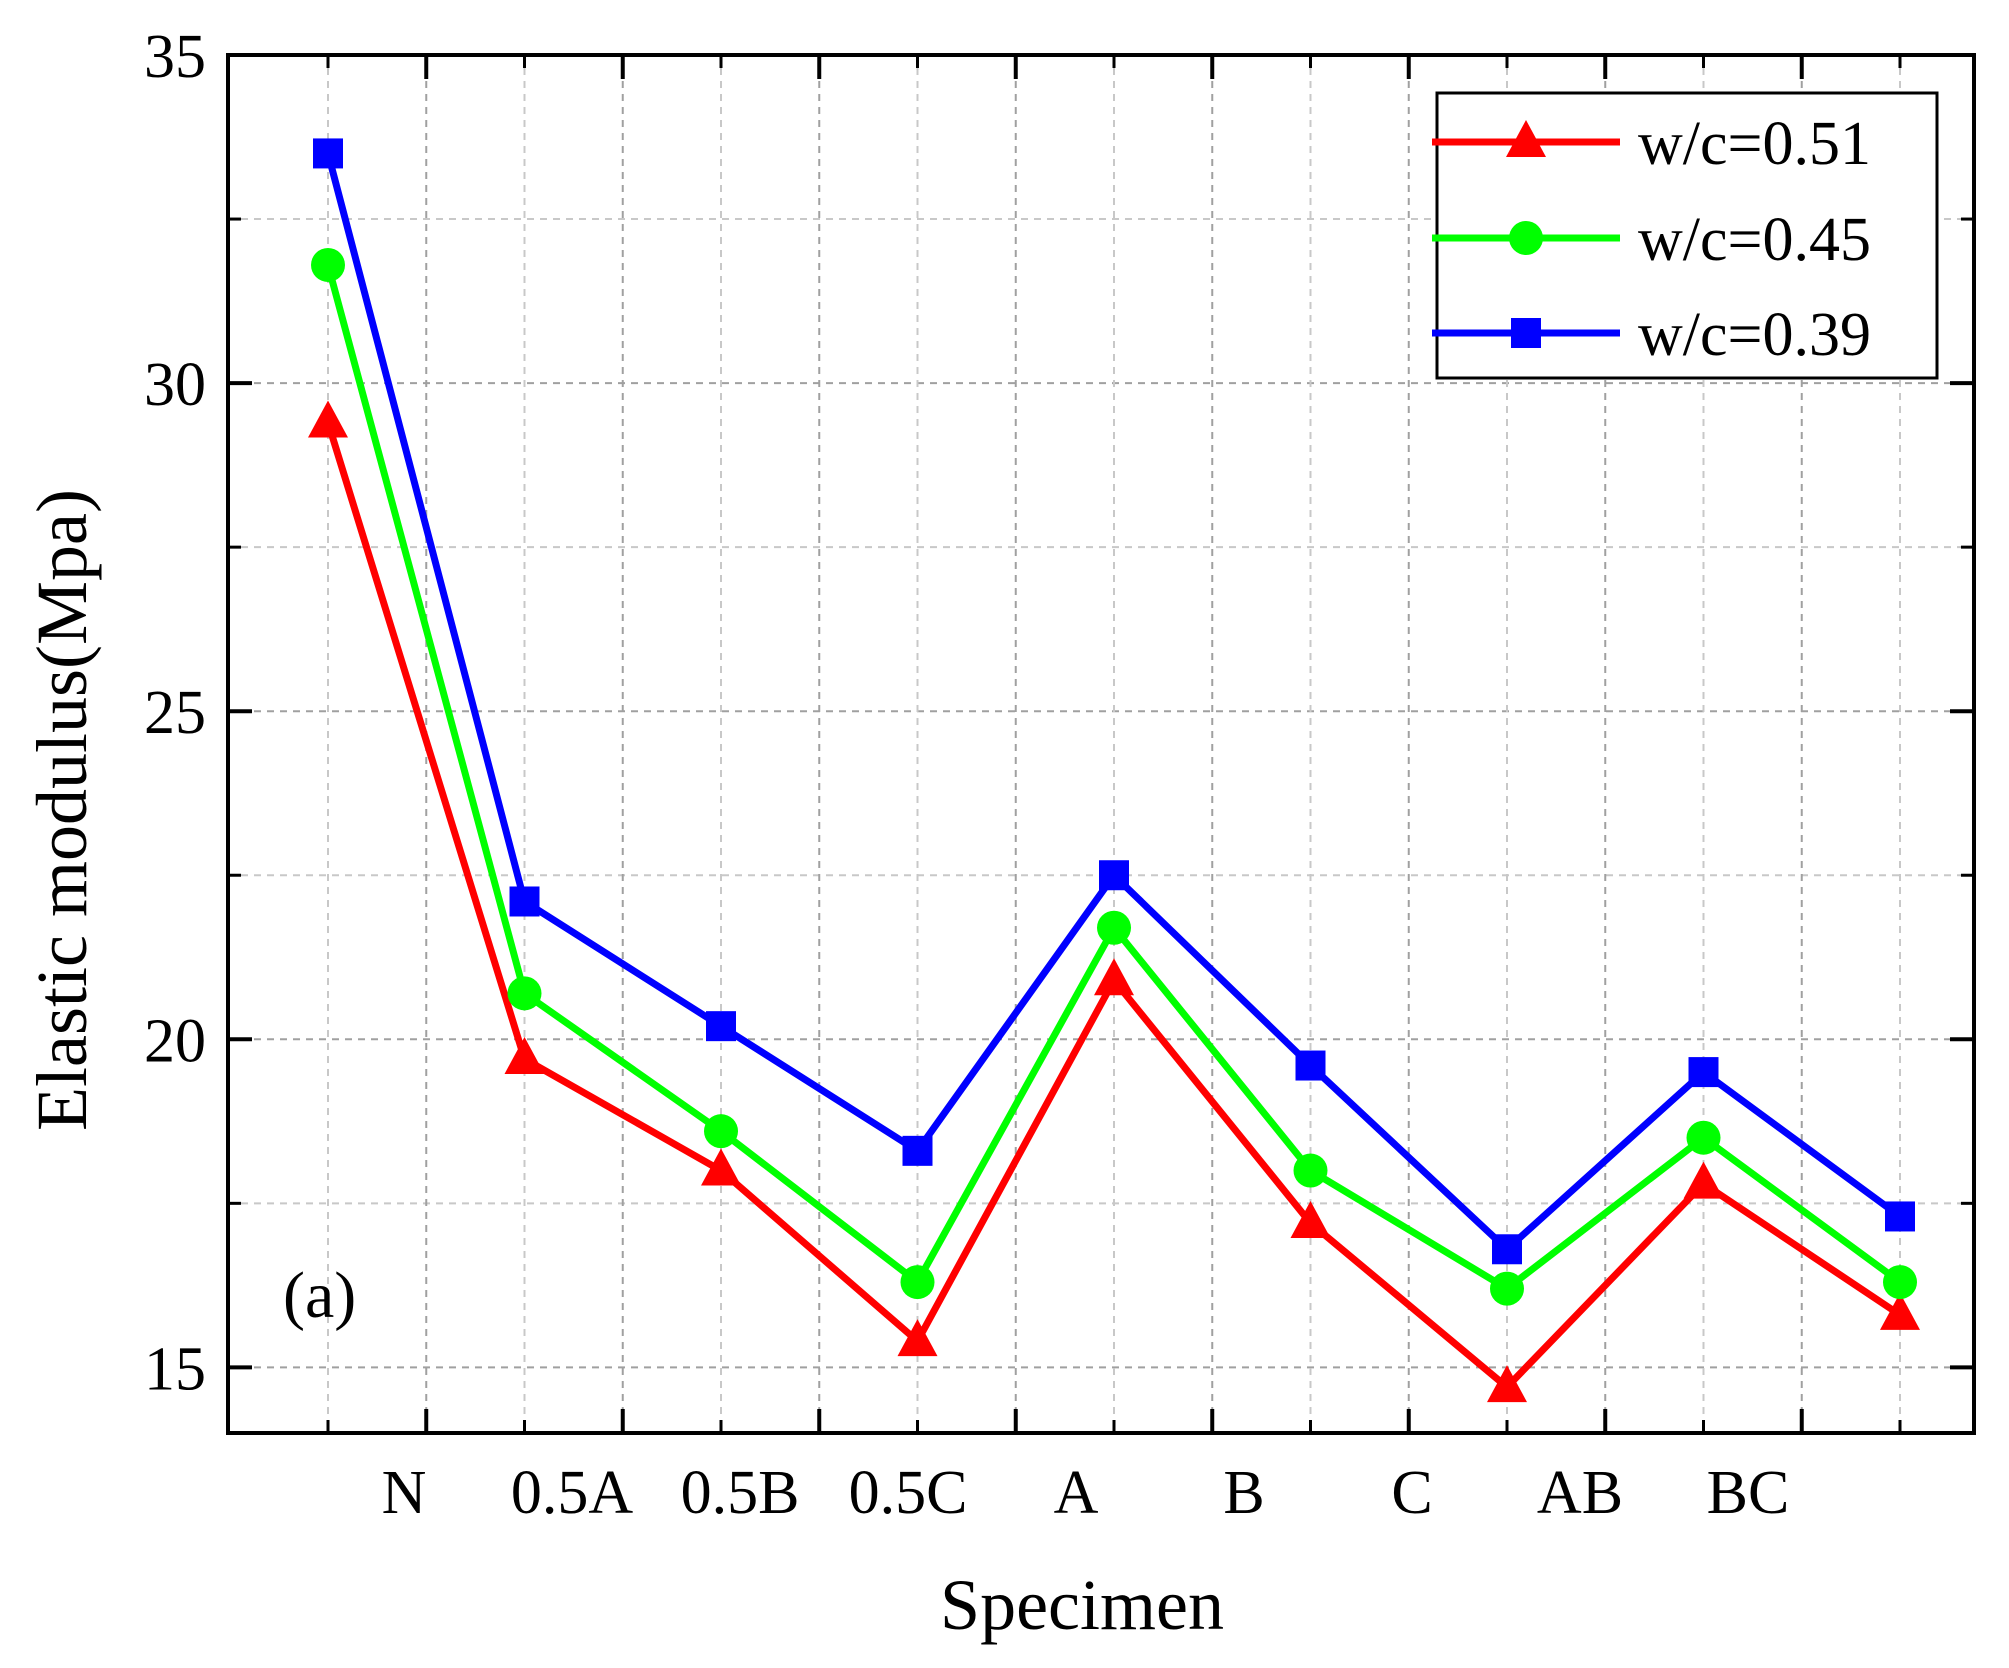 This screenshot has width=2009, height=1668. I want to click on legend-label: w/c=0.45, so click(1754, 240).